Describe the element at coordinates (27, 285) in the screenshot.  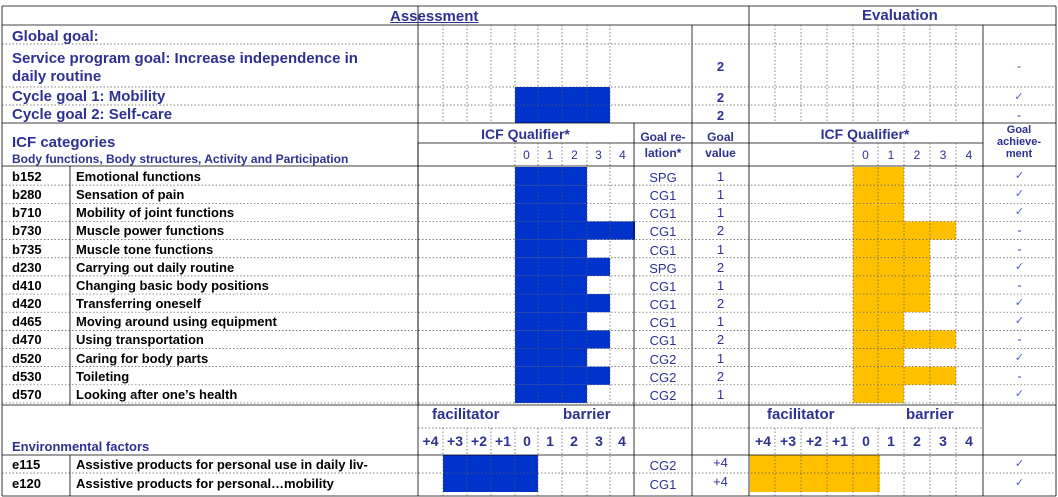
I see `icf-code: d410` at that location.